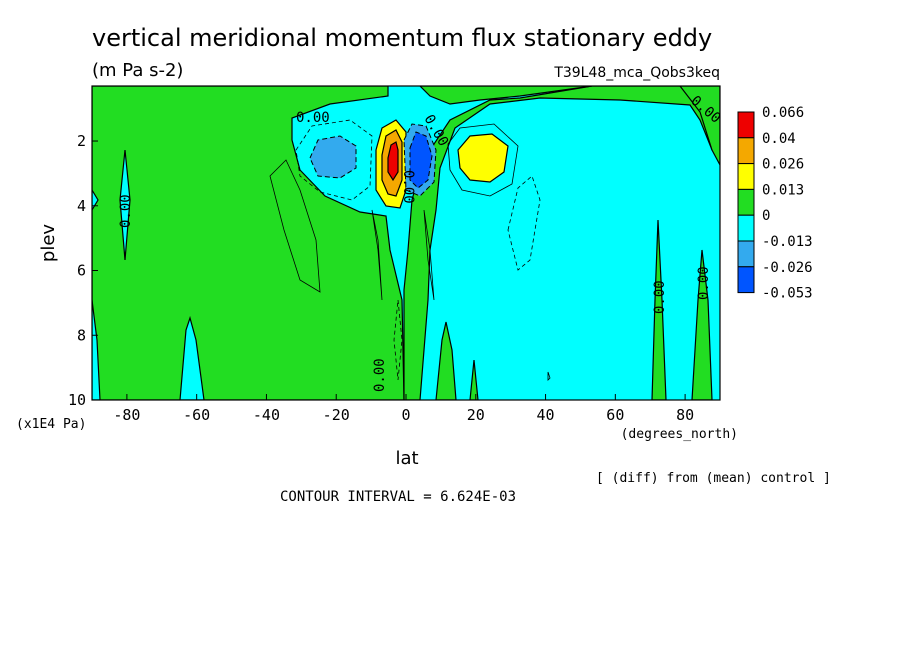 The image size is (904, 654). What do you see at coordinates (679, 434) in the screenshot?
I see `x-unit-label: (degrees_north)` at bounding box center [679, 434].